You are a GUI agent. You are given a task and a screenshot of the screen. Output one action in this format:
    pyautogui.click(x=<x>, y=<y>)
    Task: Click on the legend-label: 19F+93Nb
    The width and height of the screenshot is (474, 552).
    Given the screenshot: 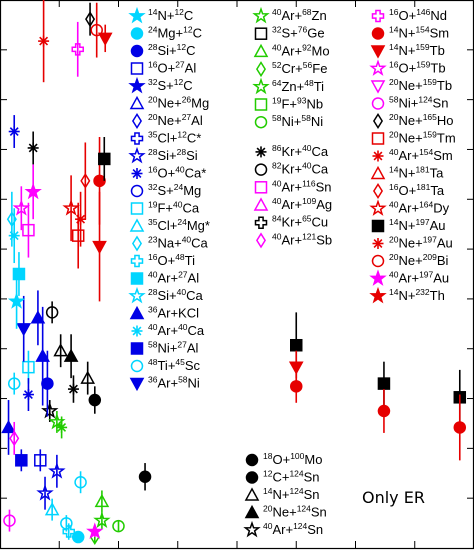 What is the action you would take?
    pyautogui.click(x=297, y=104)
    